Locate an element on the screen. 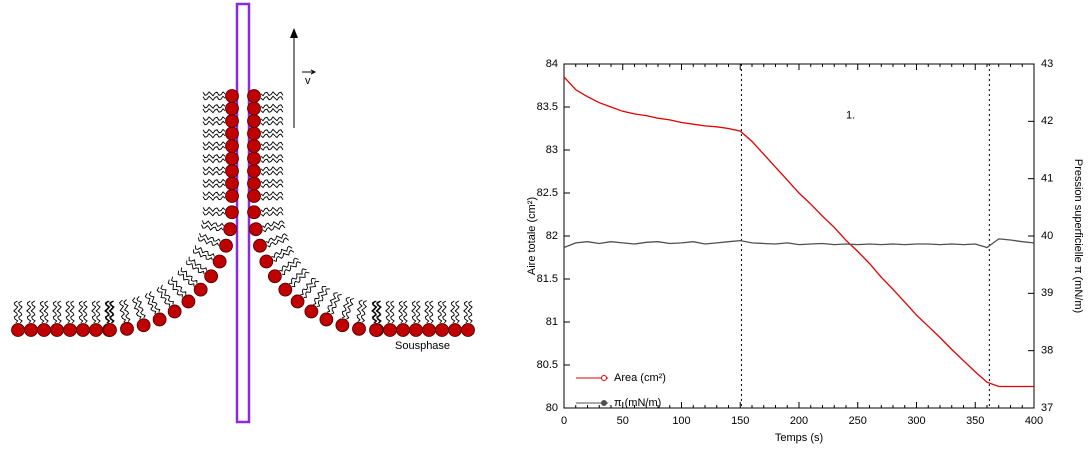  y-tick-label: 80 is located at coordinates (552, 408).